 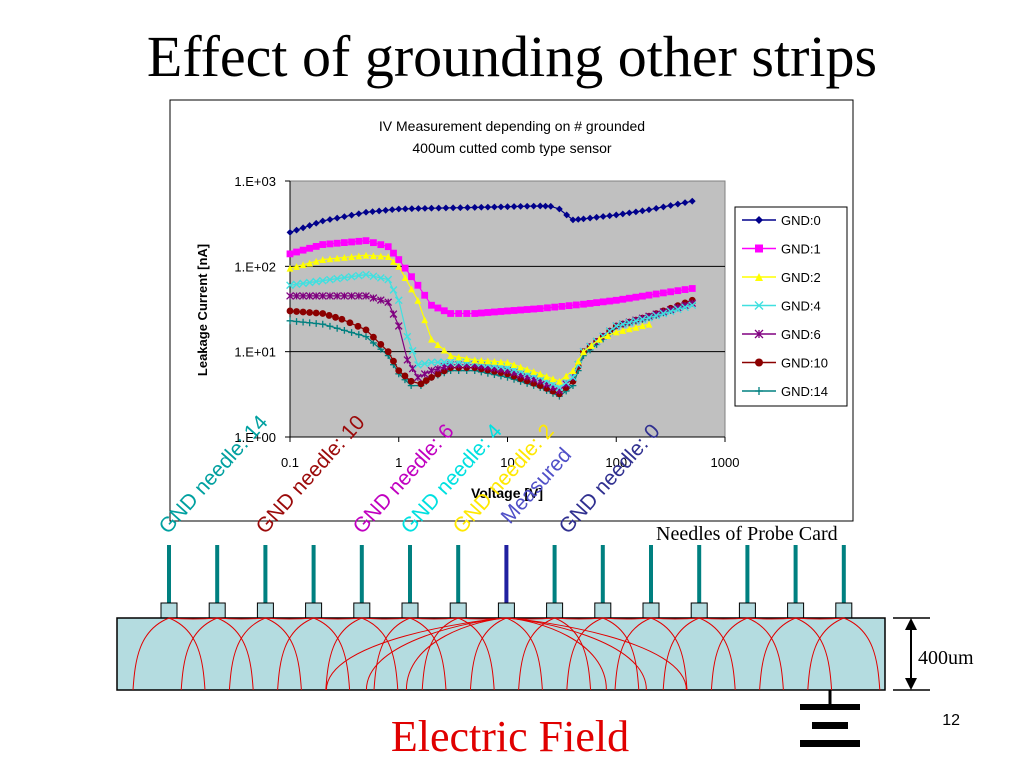 What do you see at coordinates (265, 582) in the screenshot?
I see `probe-needle` at bounding box center [265, 582].